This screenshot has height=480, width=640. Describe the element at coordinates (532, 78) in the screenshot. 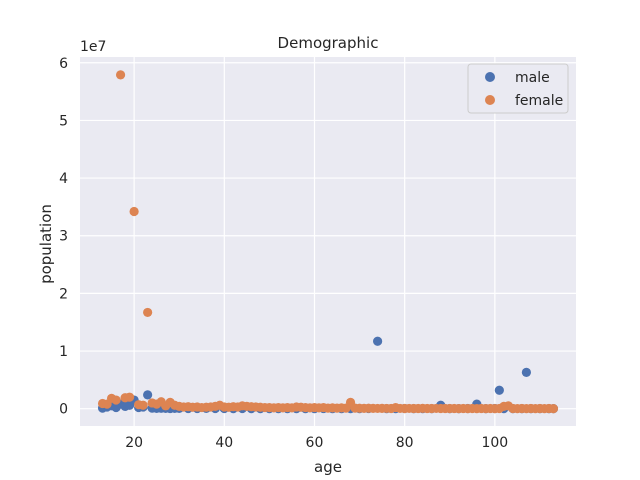

I see `legend-label-male: male` at that location.